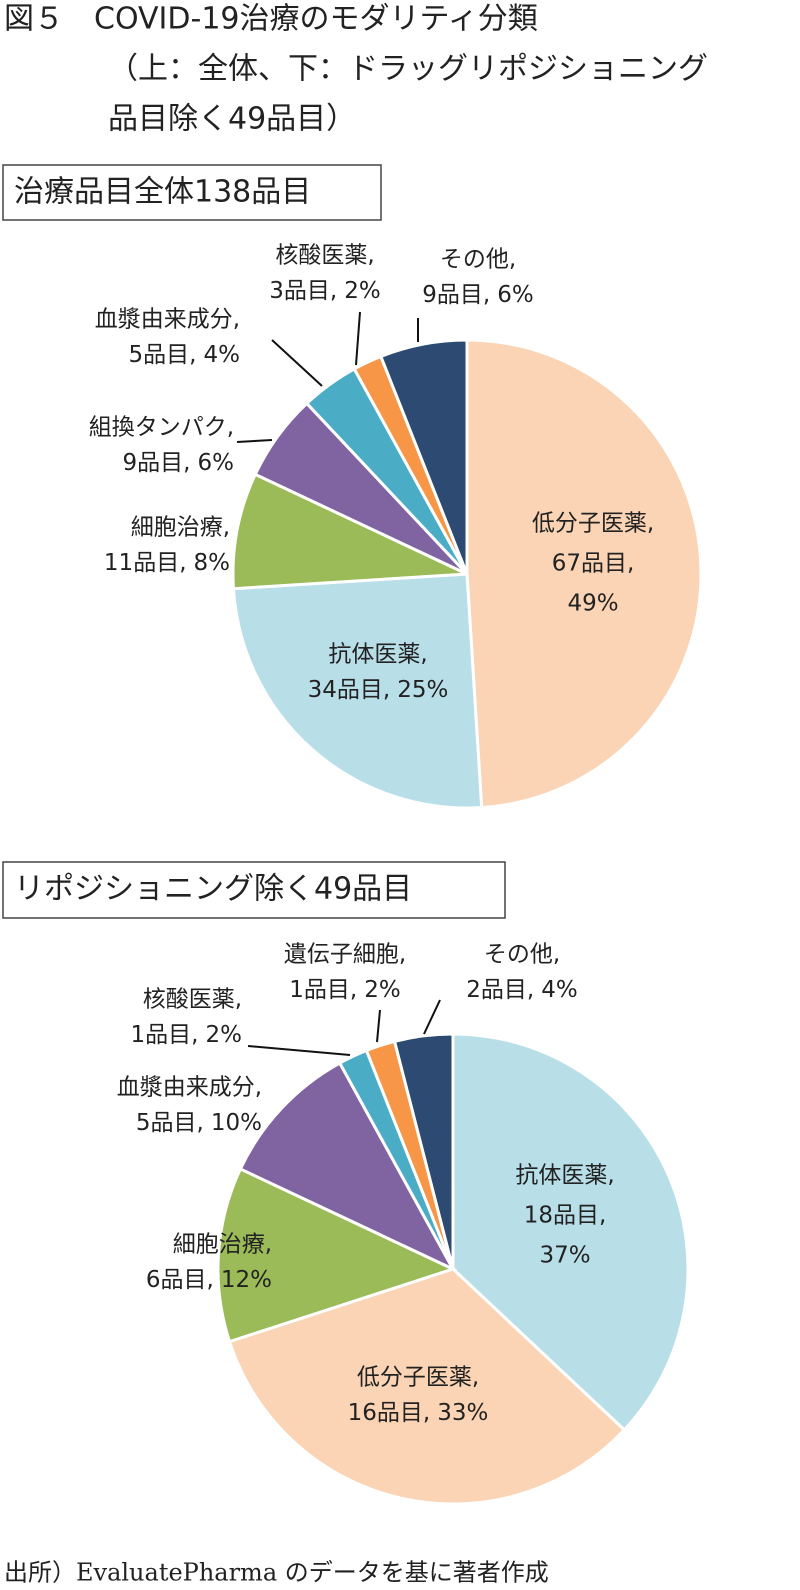  I want to click on slice-value-line: 34品目, 25%, so click(378, 690).